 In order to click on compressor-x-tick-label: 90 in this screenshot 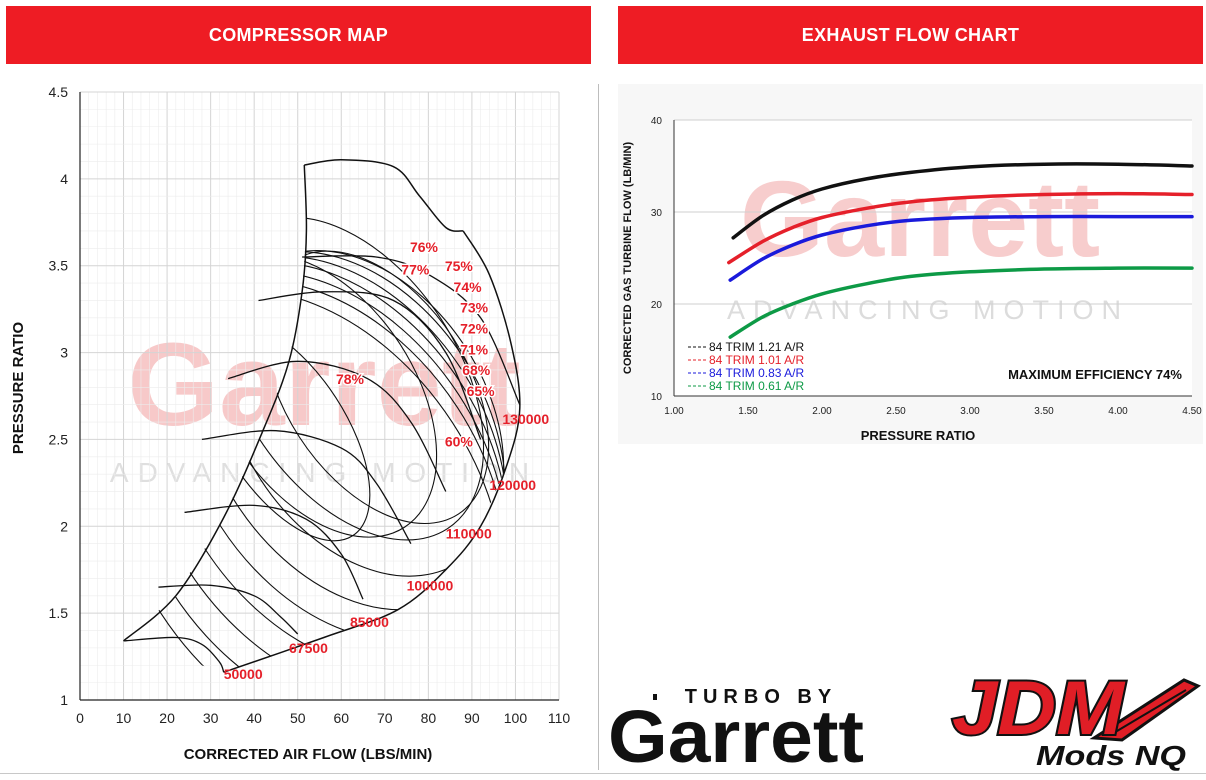, I will do `click(472, 718)`.